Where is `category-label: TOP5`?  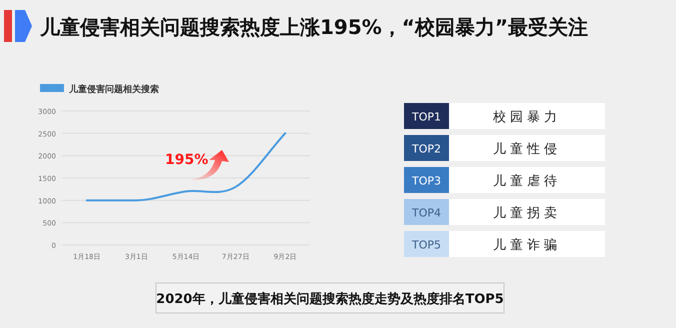 category-label: TOP5 is located at coordinates (426, 245).